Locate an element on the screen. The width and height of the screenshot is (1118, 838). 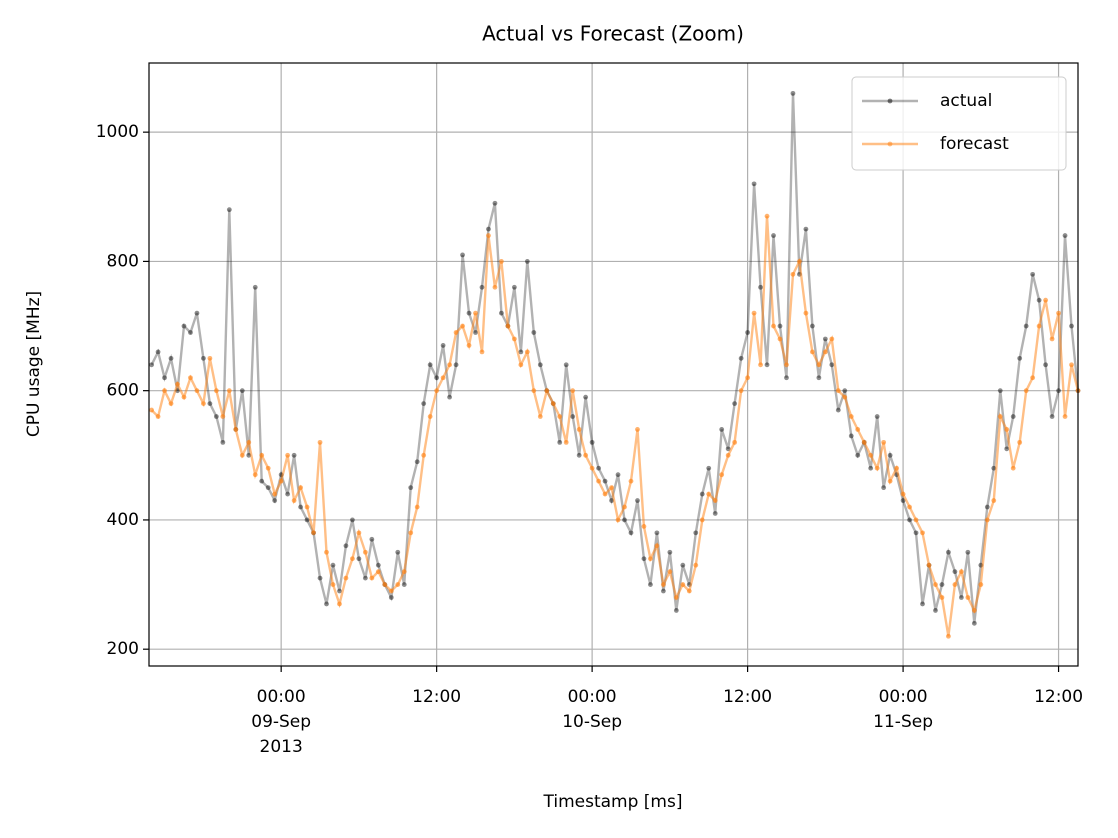
legend-marker is located at coordinates (890, 101).